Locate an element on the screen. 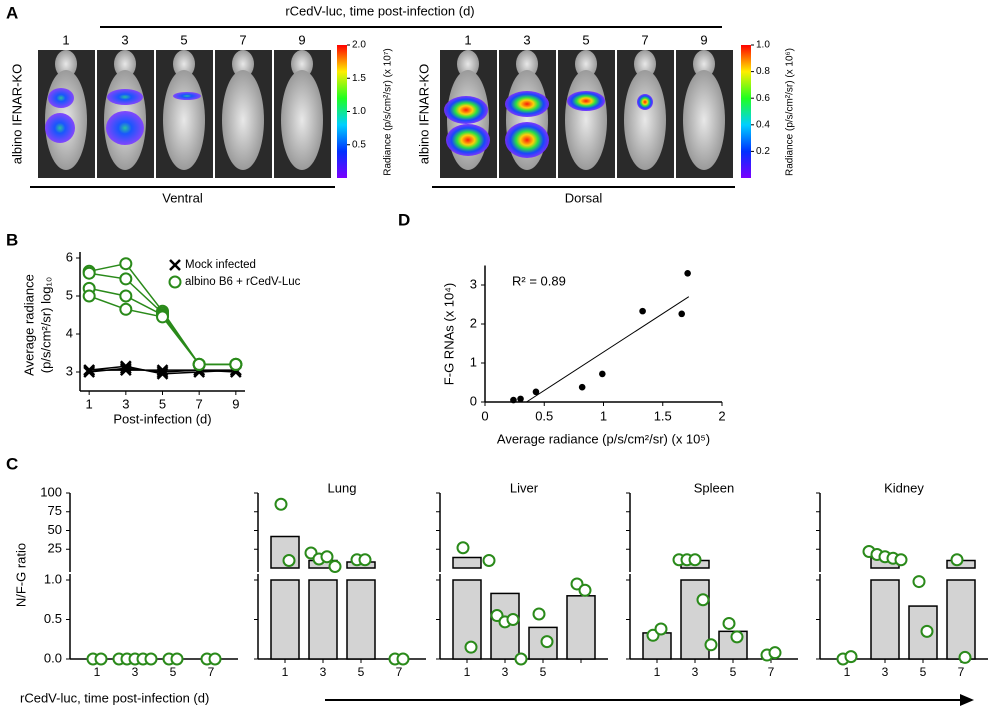 This screenshot has height=709, width=996. y-axis-label: N/F-G ratio is located at coordinates (20, 575).